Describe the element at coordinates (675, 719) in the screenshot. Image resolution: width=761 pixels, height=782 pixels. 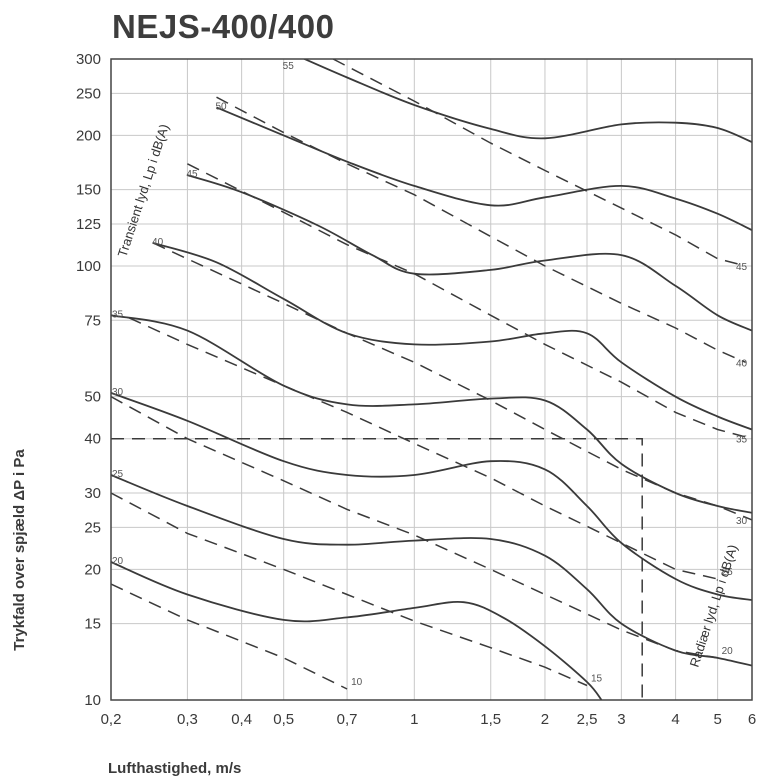
I see `x-tick-label: 4` at that location.